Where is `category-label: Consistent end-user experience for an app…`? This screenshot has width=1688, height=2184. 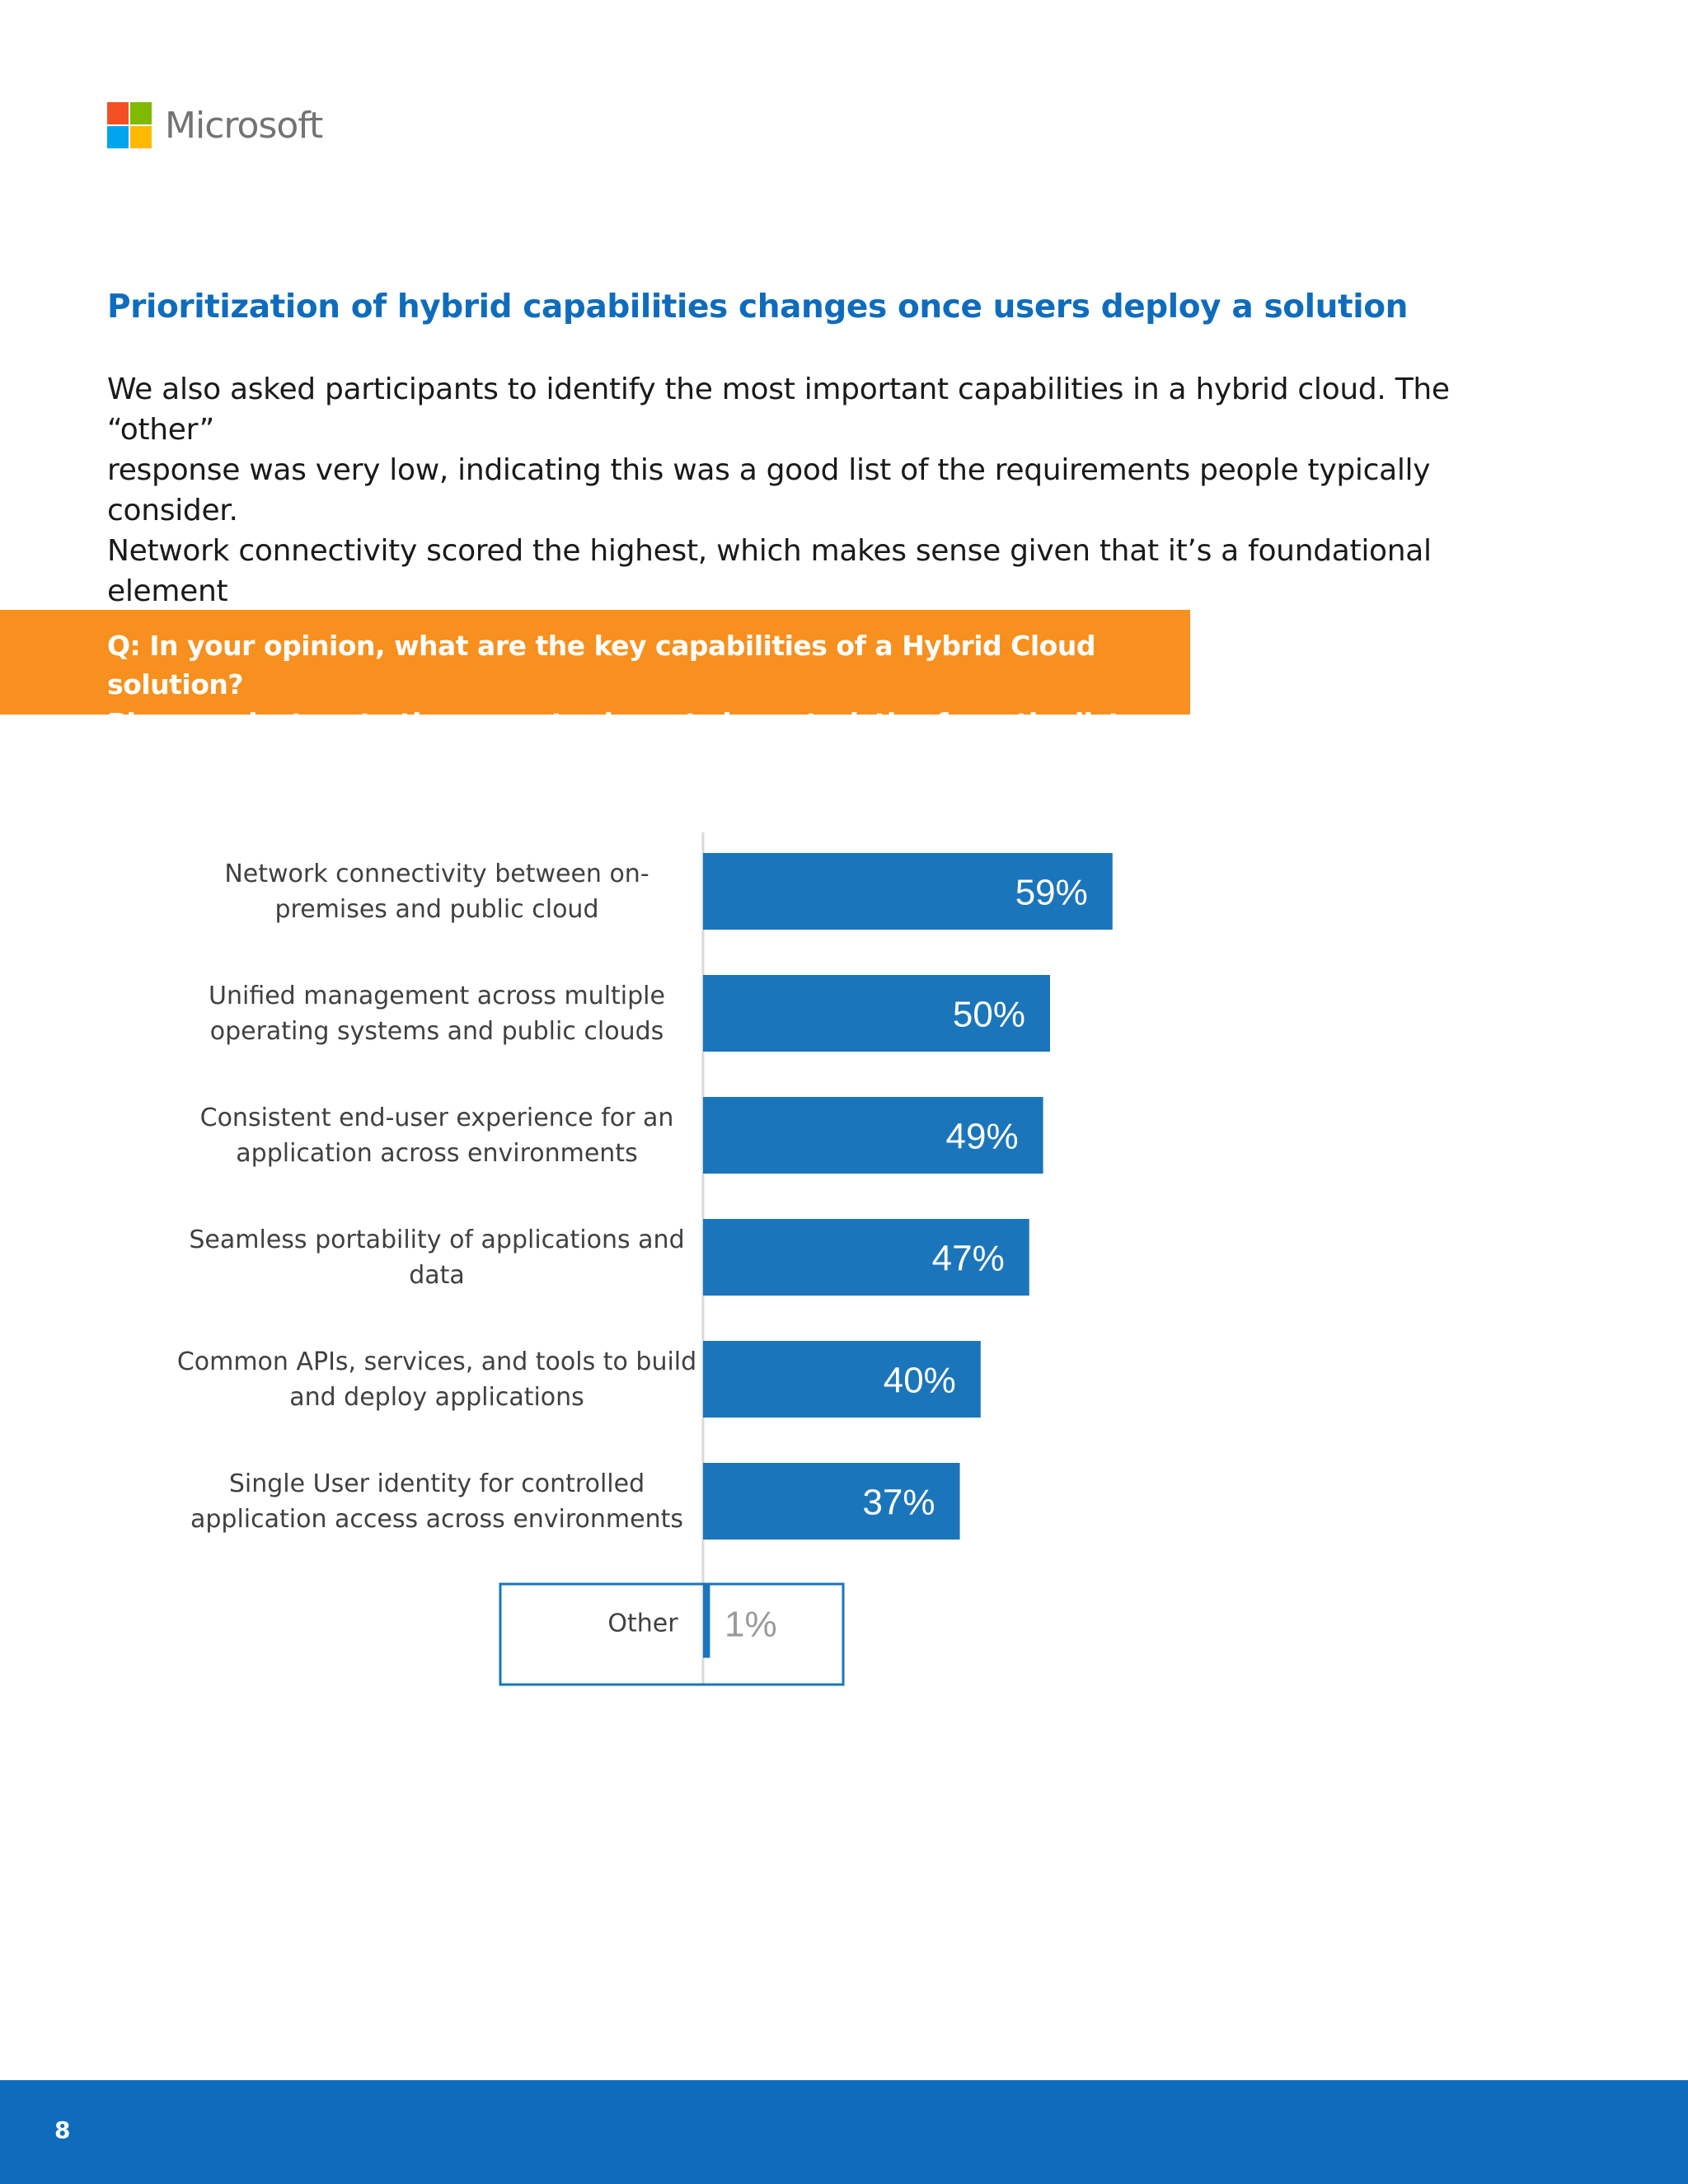
category-label: Consistent end-user experience for an app… is located at coordinates (437, 1136).